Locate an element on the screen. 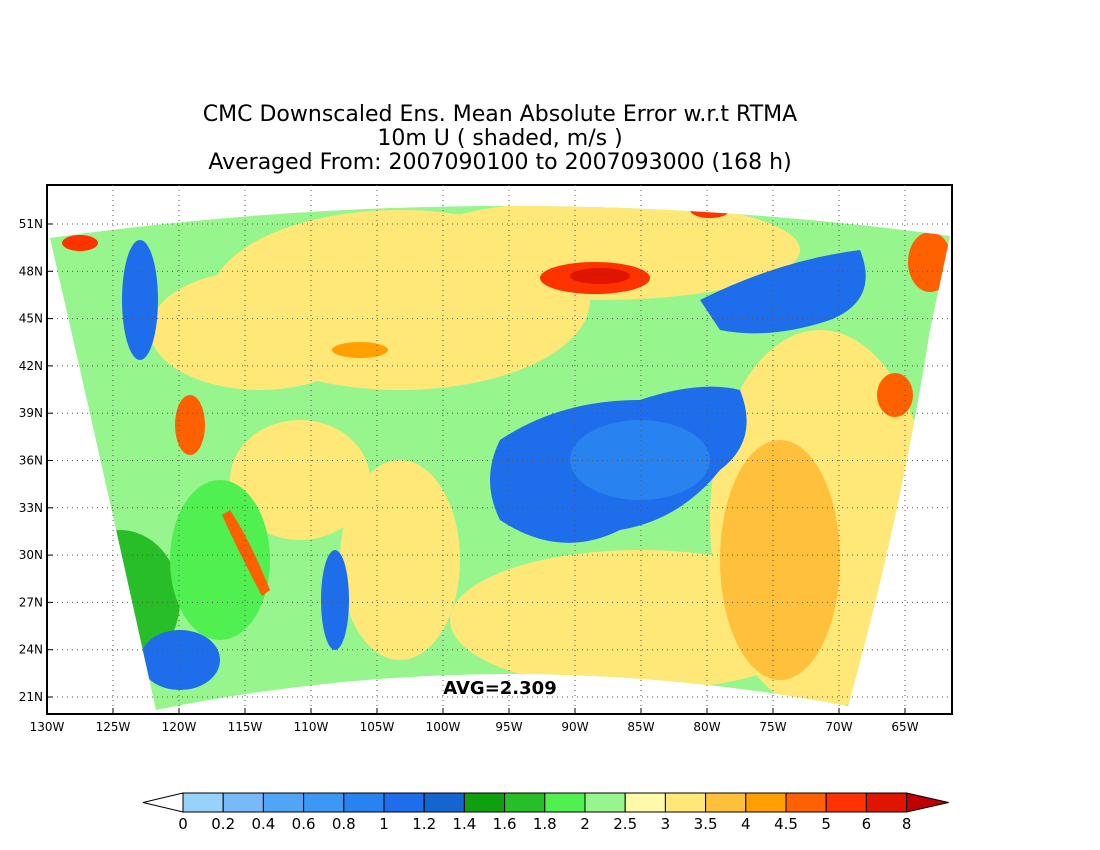  colorbar-label: 0.8 is located at coordinates (344, 824).